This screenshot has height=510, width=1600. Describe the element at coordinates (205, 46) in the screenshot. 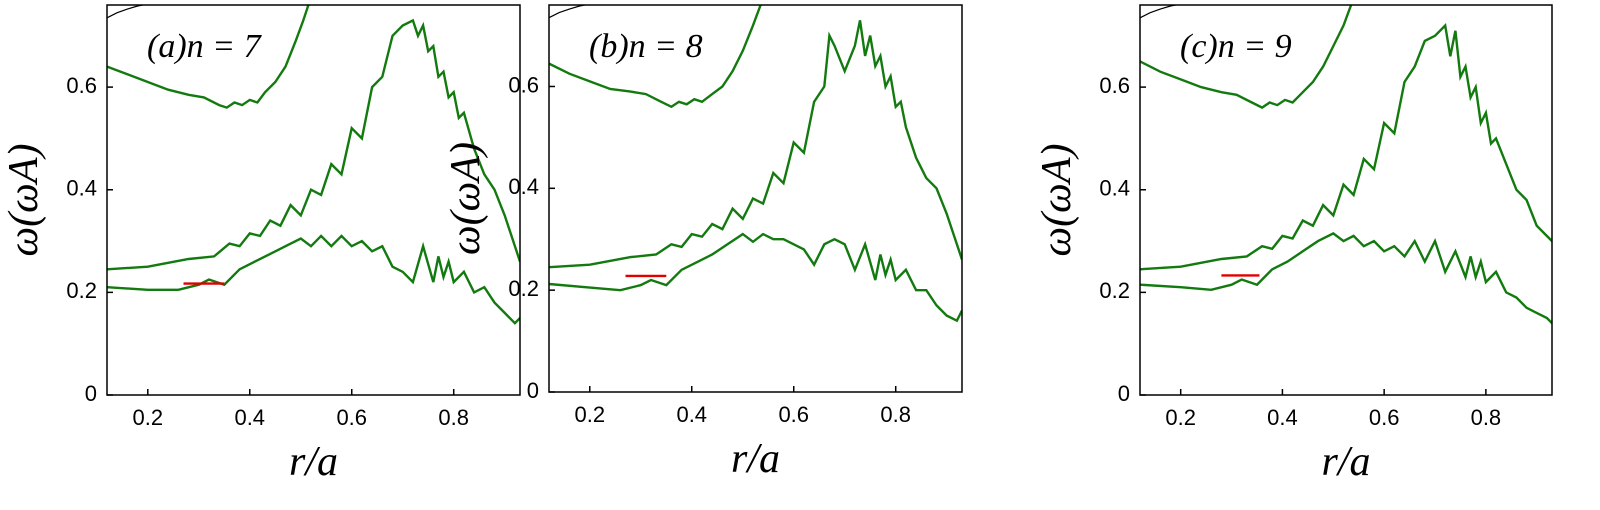

I see `annotation: (a)n = 7` at that location.